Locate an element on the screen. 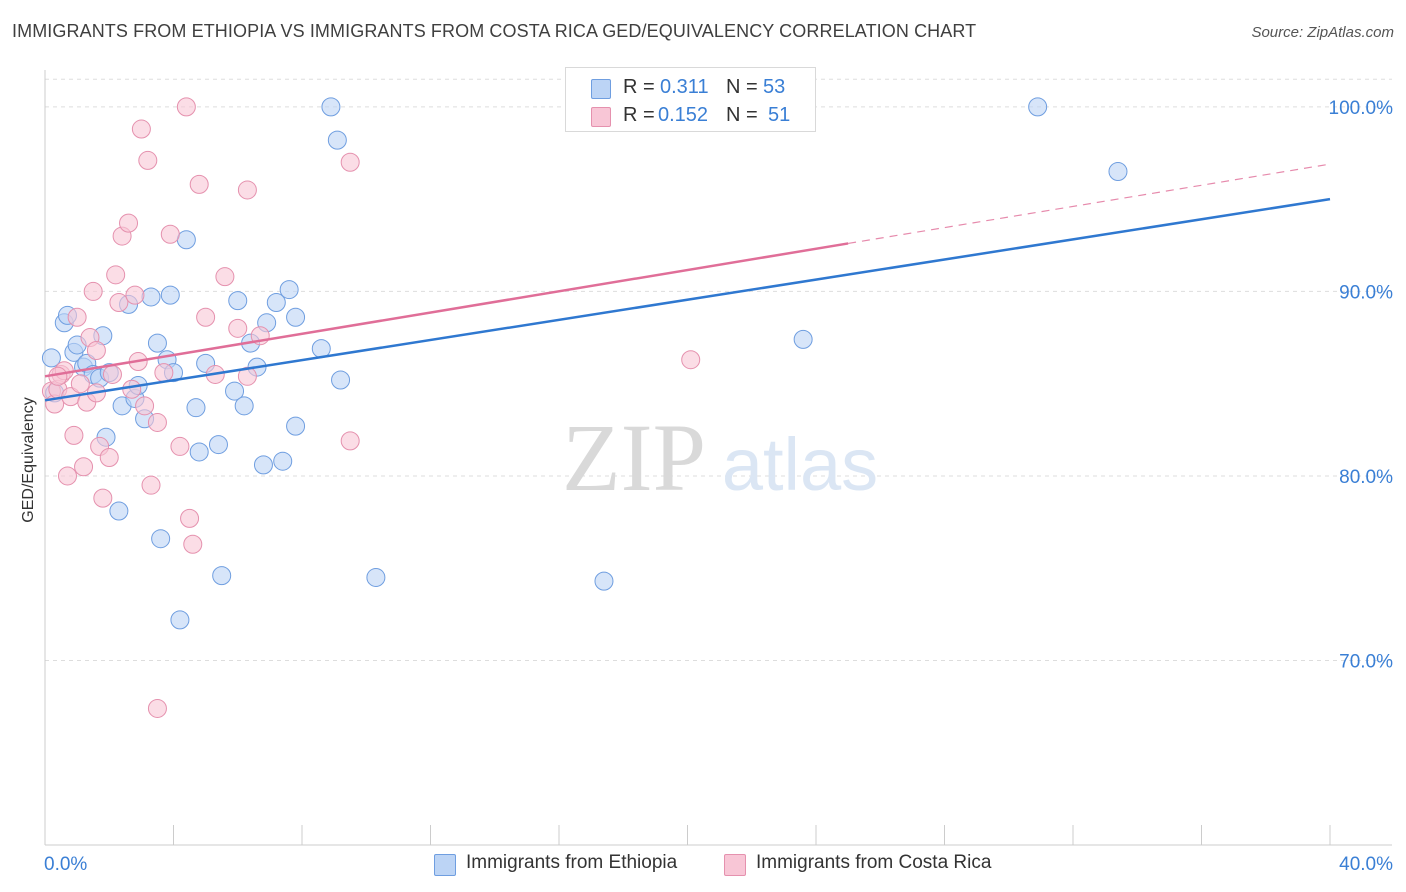  legend-label-costa-rica: Immigrants from Costa Rica is located at coordinates (874, 862).